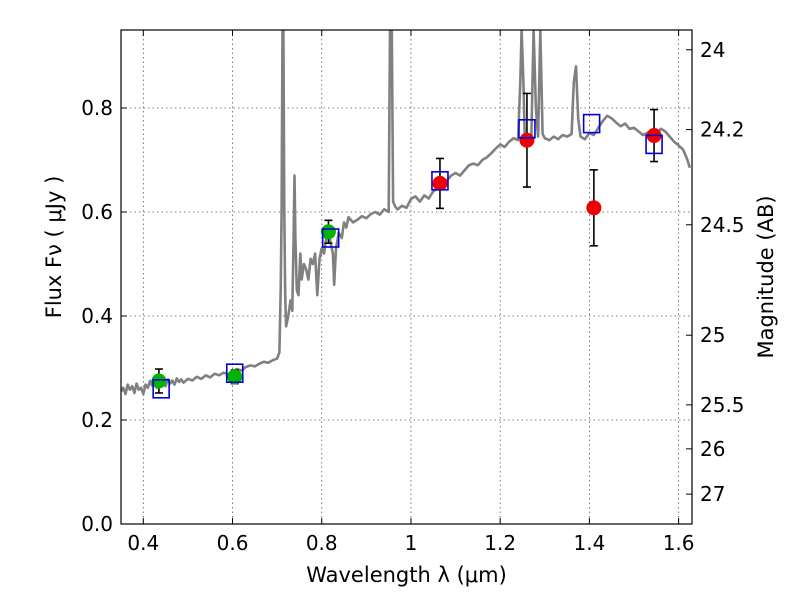  Describe the element at coordinates (722, 225) in the screenshot. I see `right-tick-label: 24.5` at that location.